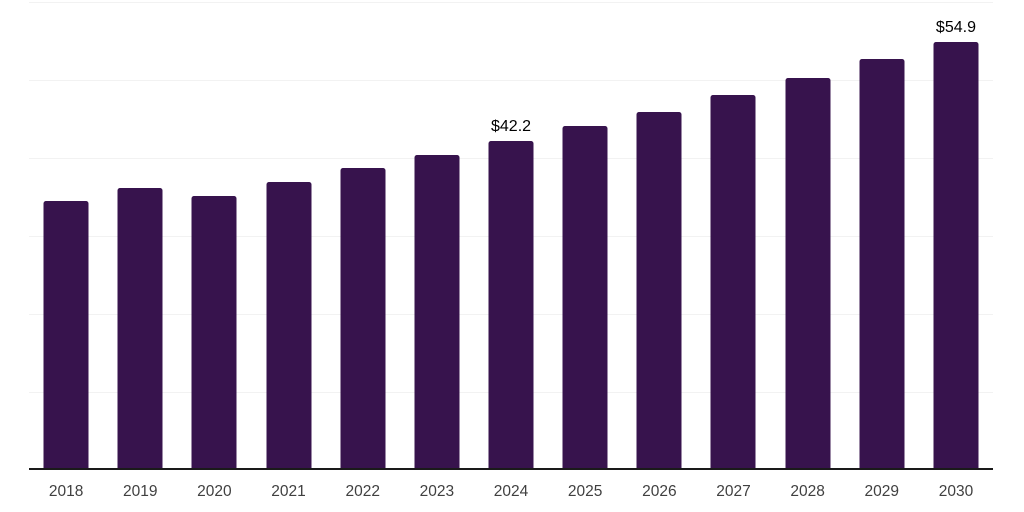 This screenshot has width=1024, height=512. I want to click on bar-slot-2029, so click(882, 236).